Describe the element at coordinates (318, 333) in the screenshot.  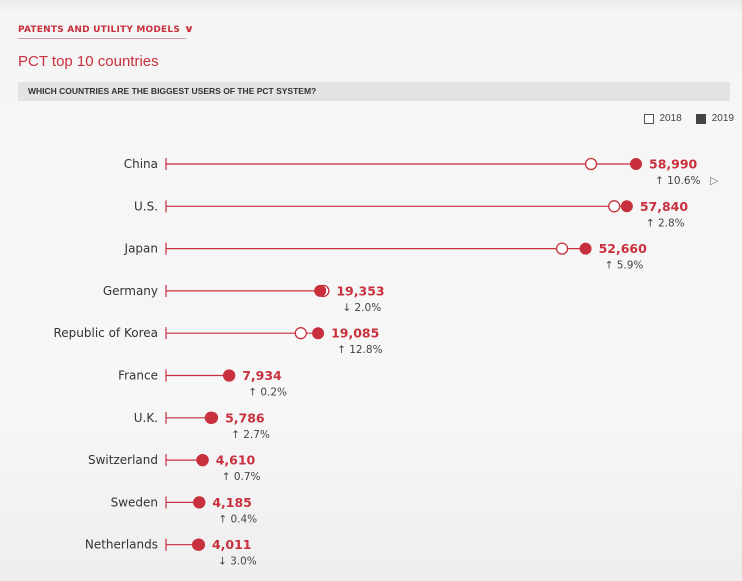
I see `marker-2019-republic-of-korea` at that location.